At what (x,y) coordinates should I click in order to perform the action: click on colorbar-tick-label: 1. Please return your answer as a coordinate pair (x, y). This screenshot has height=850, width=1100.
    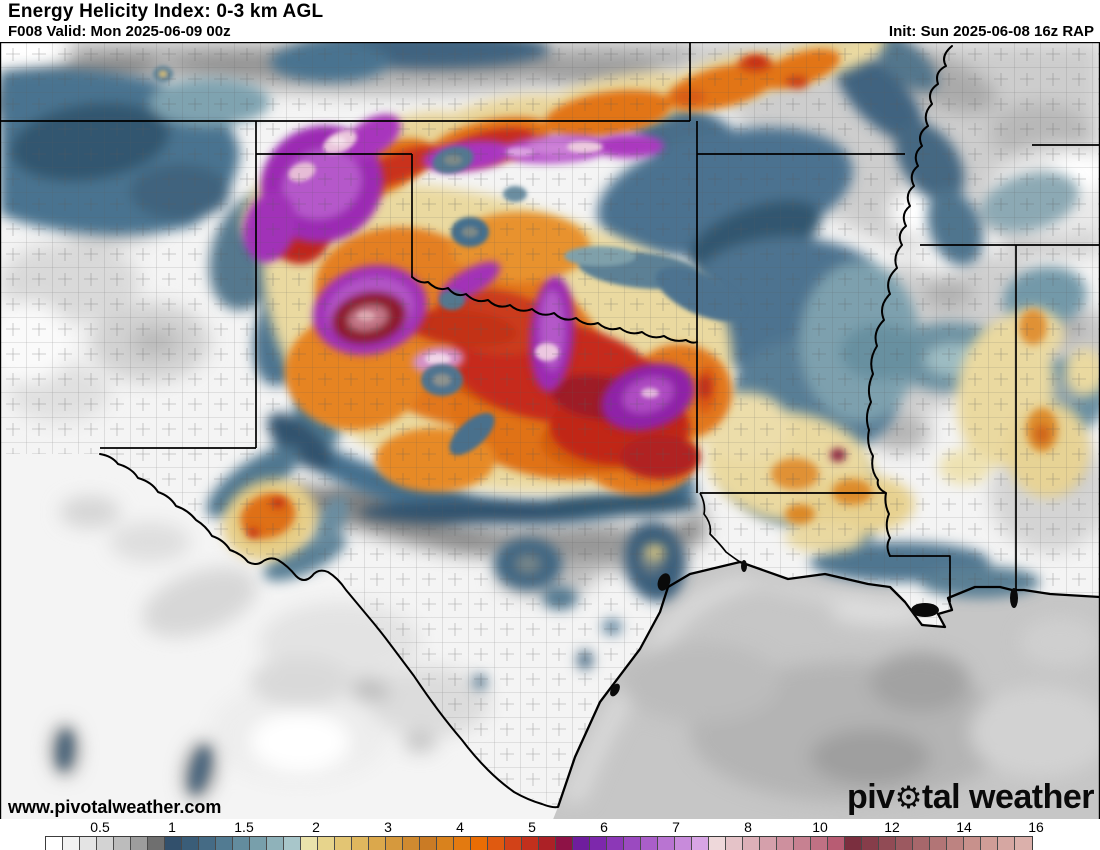
    Looking at the image, I should click on (172, 827).